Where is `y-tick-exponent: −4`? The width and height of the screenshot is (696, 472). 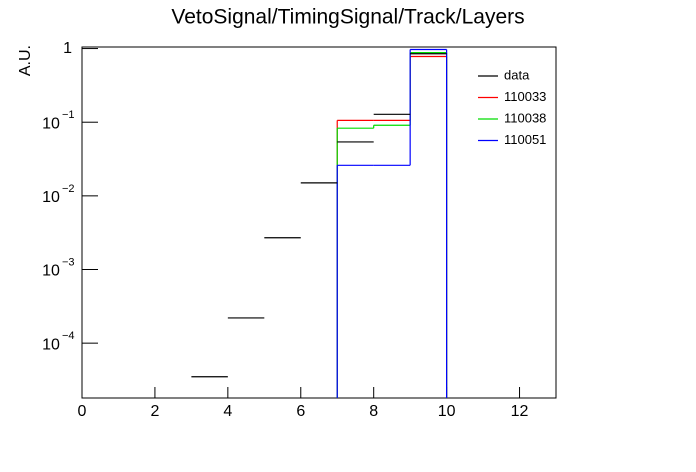 y-tick-exponent: −4 is located at coordinates (68, 336).